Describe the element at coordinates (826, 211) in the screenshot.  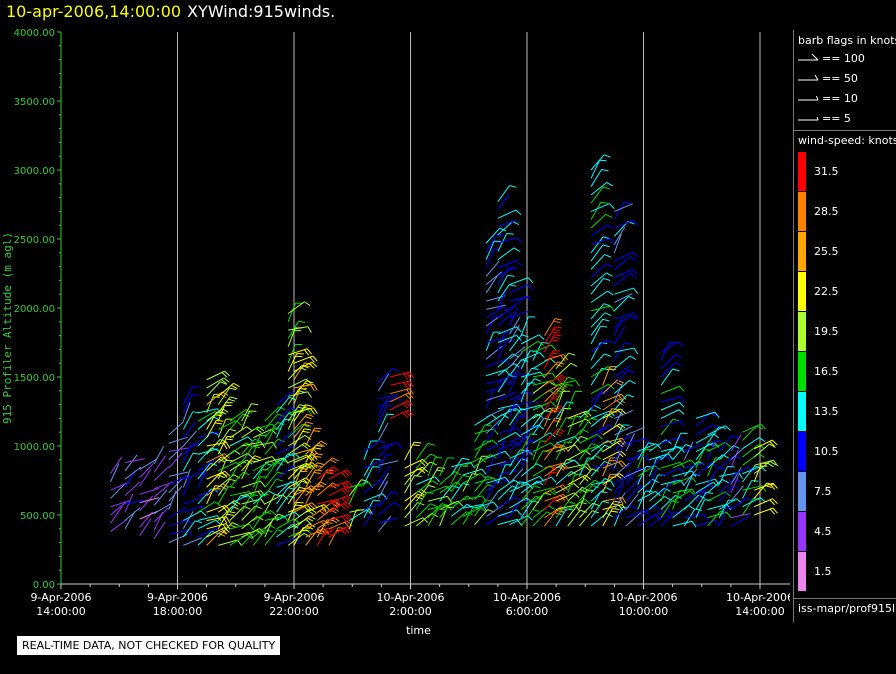
I see `speed-level-label: 28.5` at that location.